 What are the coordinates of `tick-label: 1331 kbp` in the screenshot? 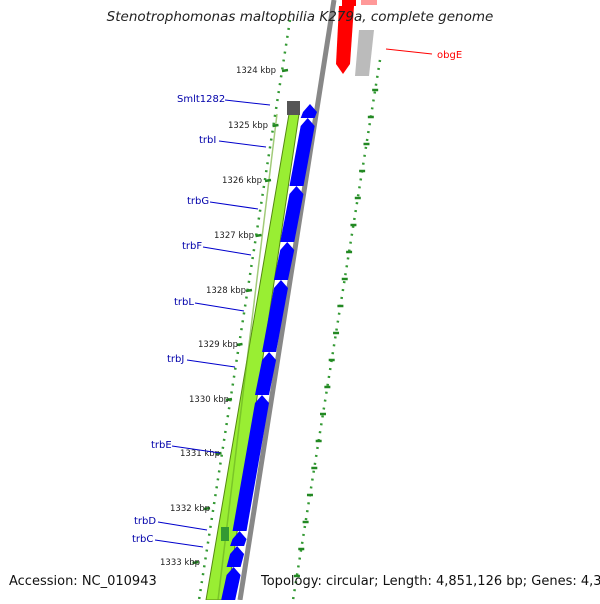 It's located at (200, 454).